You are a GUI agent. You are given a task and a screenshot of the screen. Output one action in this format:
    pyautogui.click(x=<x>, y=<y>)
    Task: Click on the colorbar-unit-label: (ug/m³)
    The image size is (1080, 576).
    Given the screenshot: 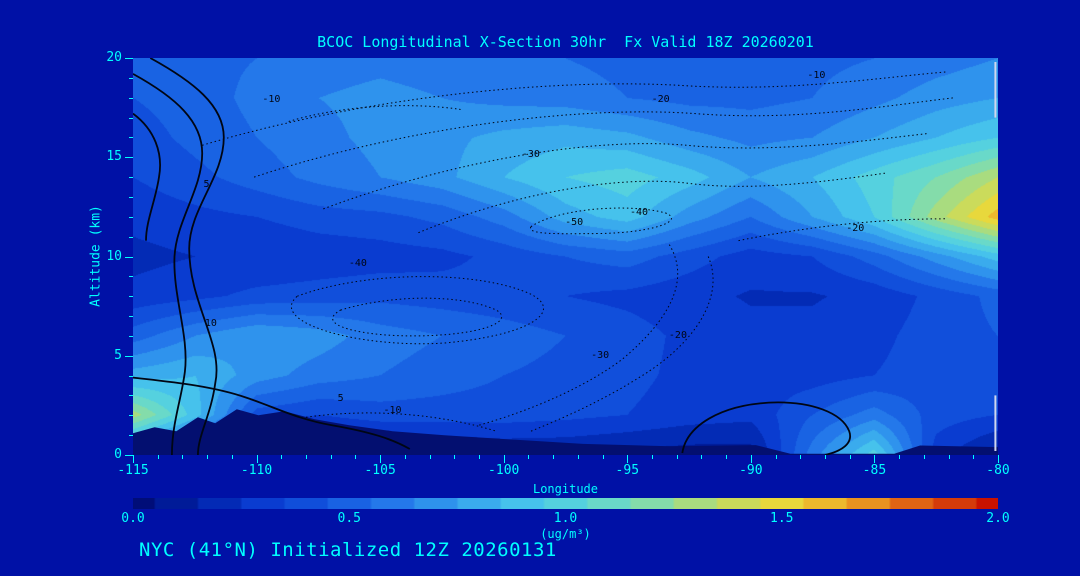 What is the action you would take?
    pyautogui.click(x=565, y=534)
    